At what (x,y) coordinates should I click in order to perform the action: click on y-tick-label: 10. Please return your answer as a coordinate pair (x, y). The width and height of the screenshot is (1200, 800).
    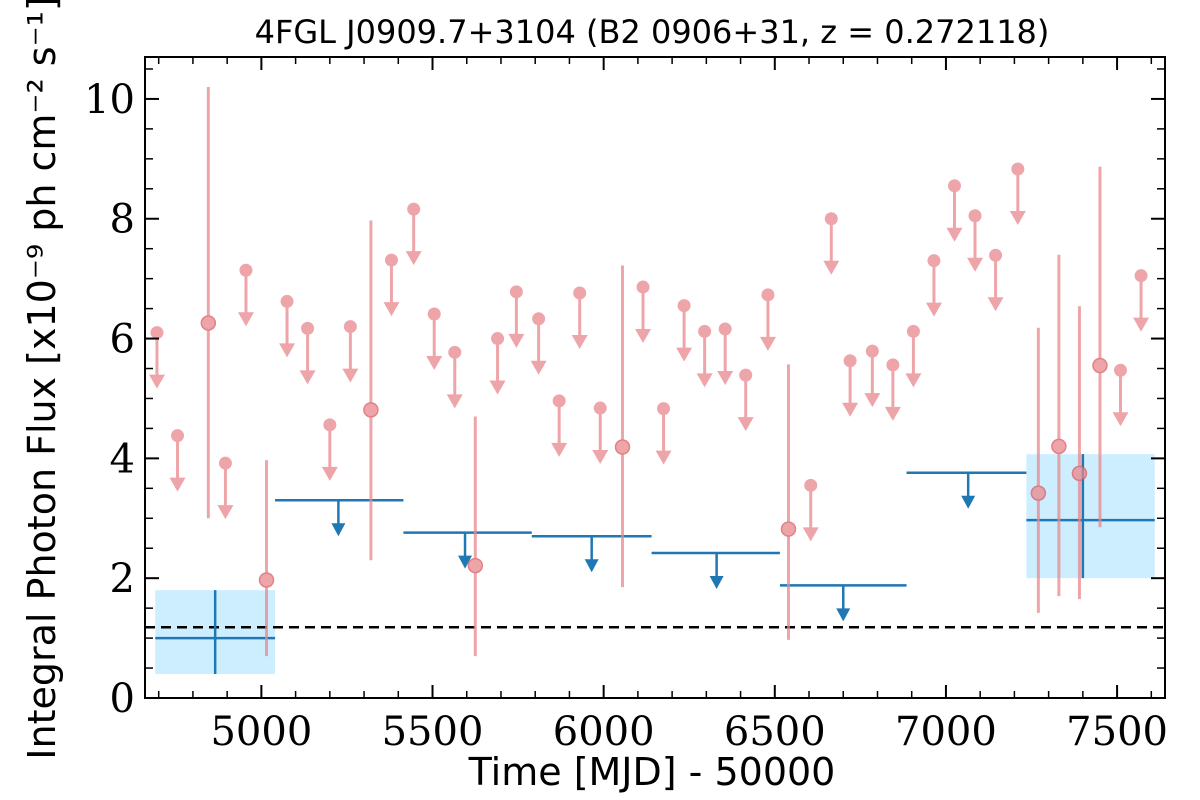
    Looking at the image, I should click on (109, 100).